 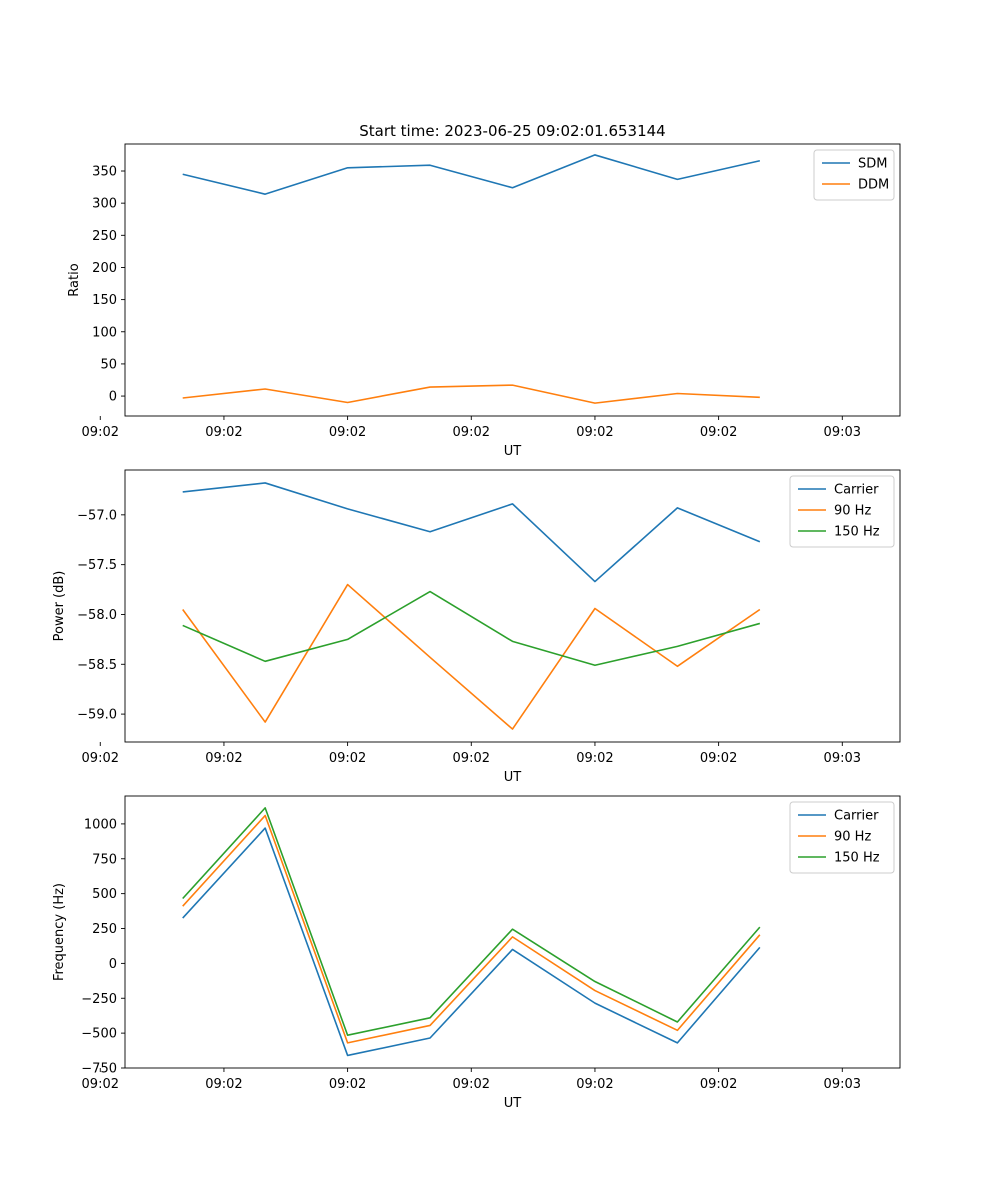 I want to click on y-axis-label: Frequency (Hz), so click(x=59, y=932).